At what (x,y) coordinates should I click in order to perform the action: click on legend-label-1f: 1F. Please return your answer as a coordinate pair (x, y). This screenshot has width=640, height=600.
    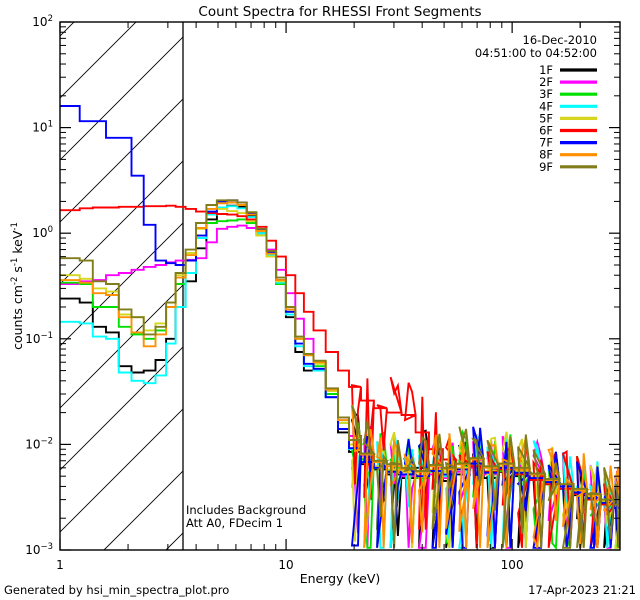
    Looking at the image, I should click on (546, 70).